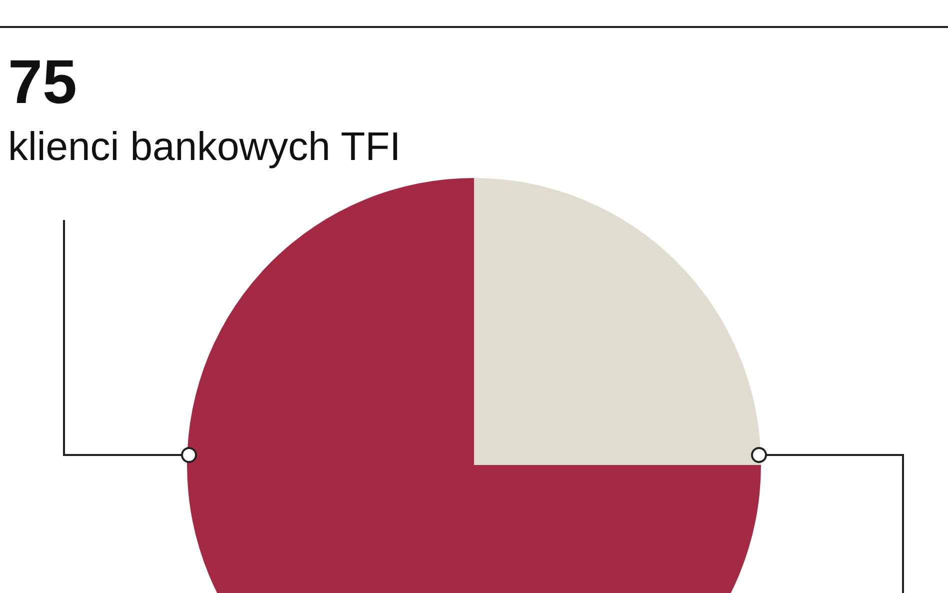  What do you see at coordinates (42, 82) in the screenshot?
I see `data-label: 75` at bounding box center [42, 82].